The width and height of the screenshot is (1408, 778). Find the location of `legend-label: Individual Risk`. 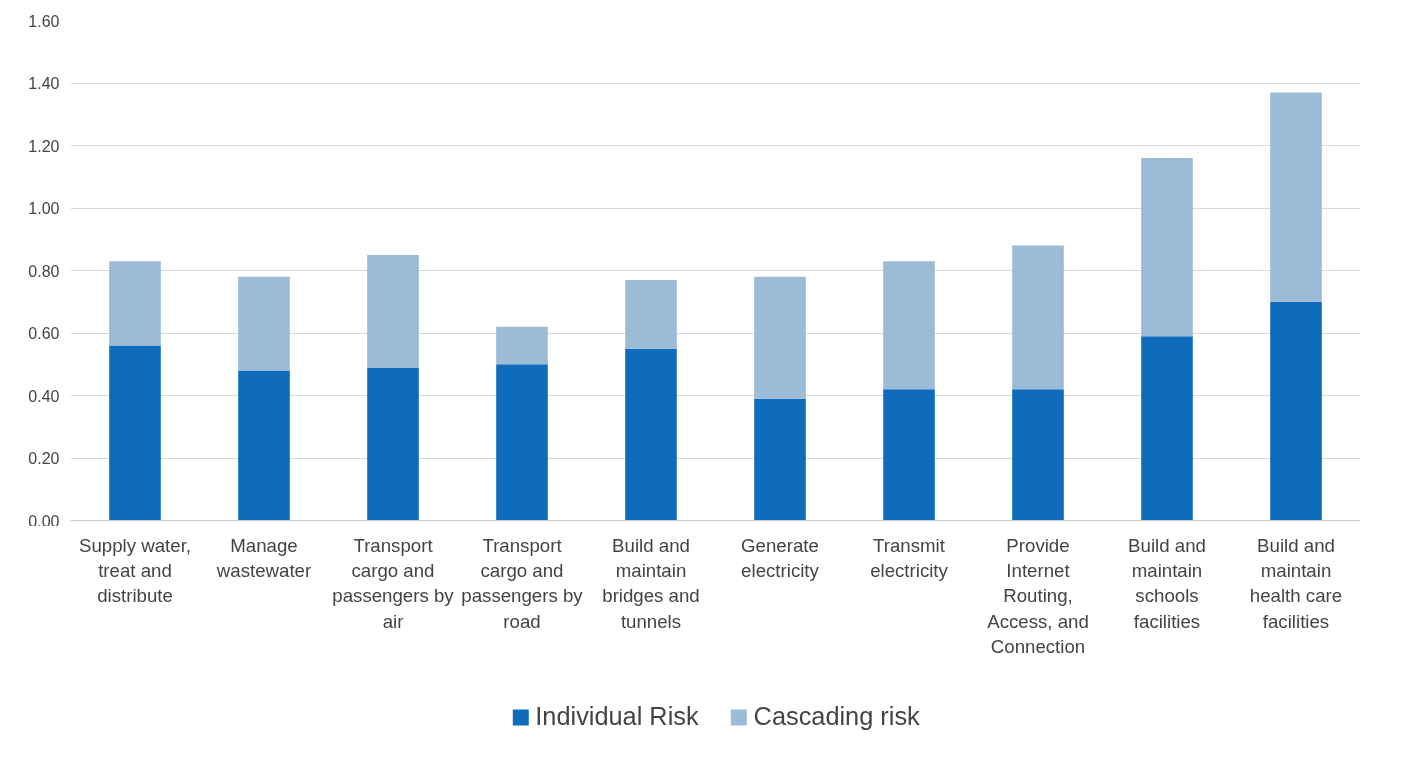

legend-label: Individual Risk is located at coordinates (617, 716).